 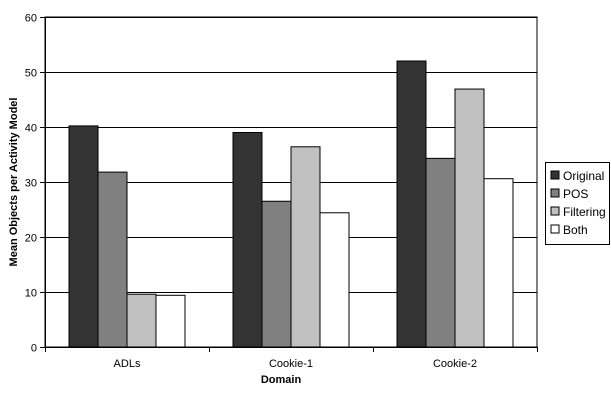 What do you see at coordinates (127, 364) in the screenshot?
I see `x-tick-label: ADLs` at bounding box center [127, 364].